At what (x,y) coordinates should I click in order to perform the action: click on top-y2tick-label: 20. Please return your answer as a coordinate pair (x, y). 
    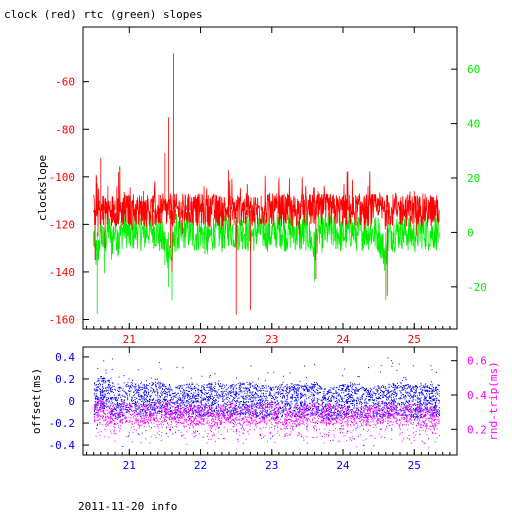
    Looking at the image, I should click on (473, 178).